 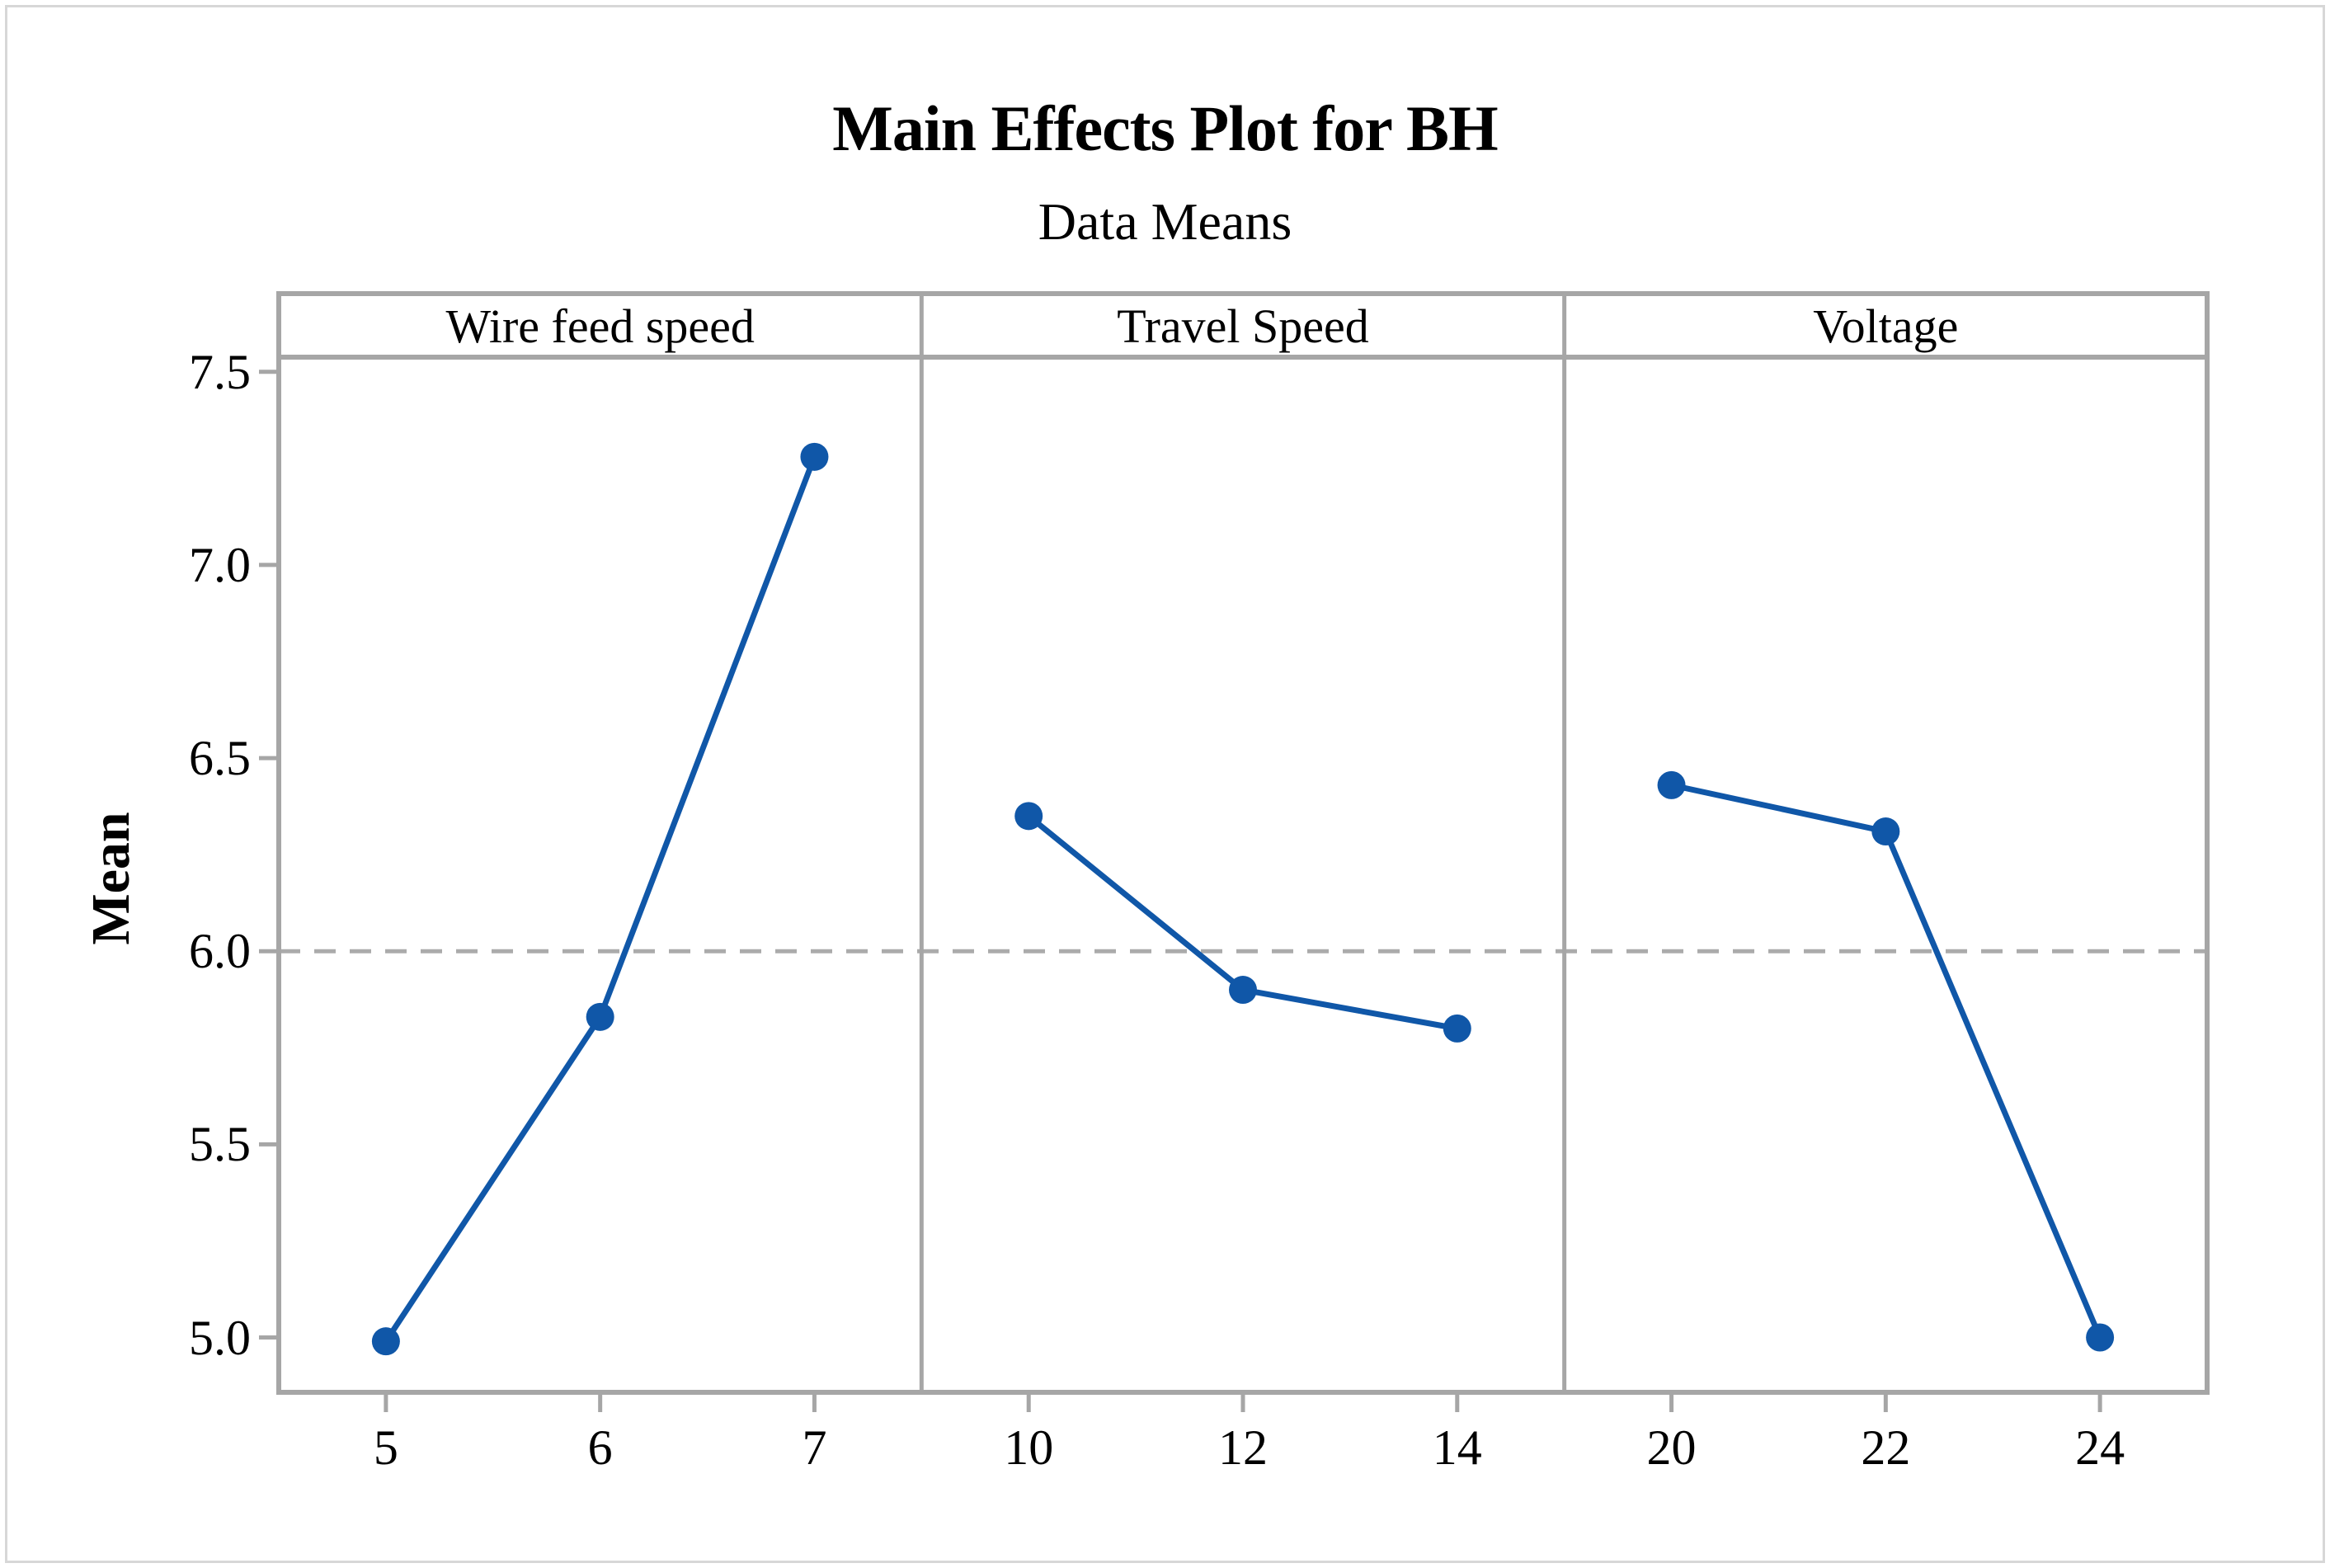 What do you see at coordinates (1029, 1447) in the screenshot?
I see `x-tick-label: 10` at bounding box center [1029, 1447].